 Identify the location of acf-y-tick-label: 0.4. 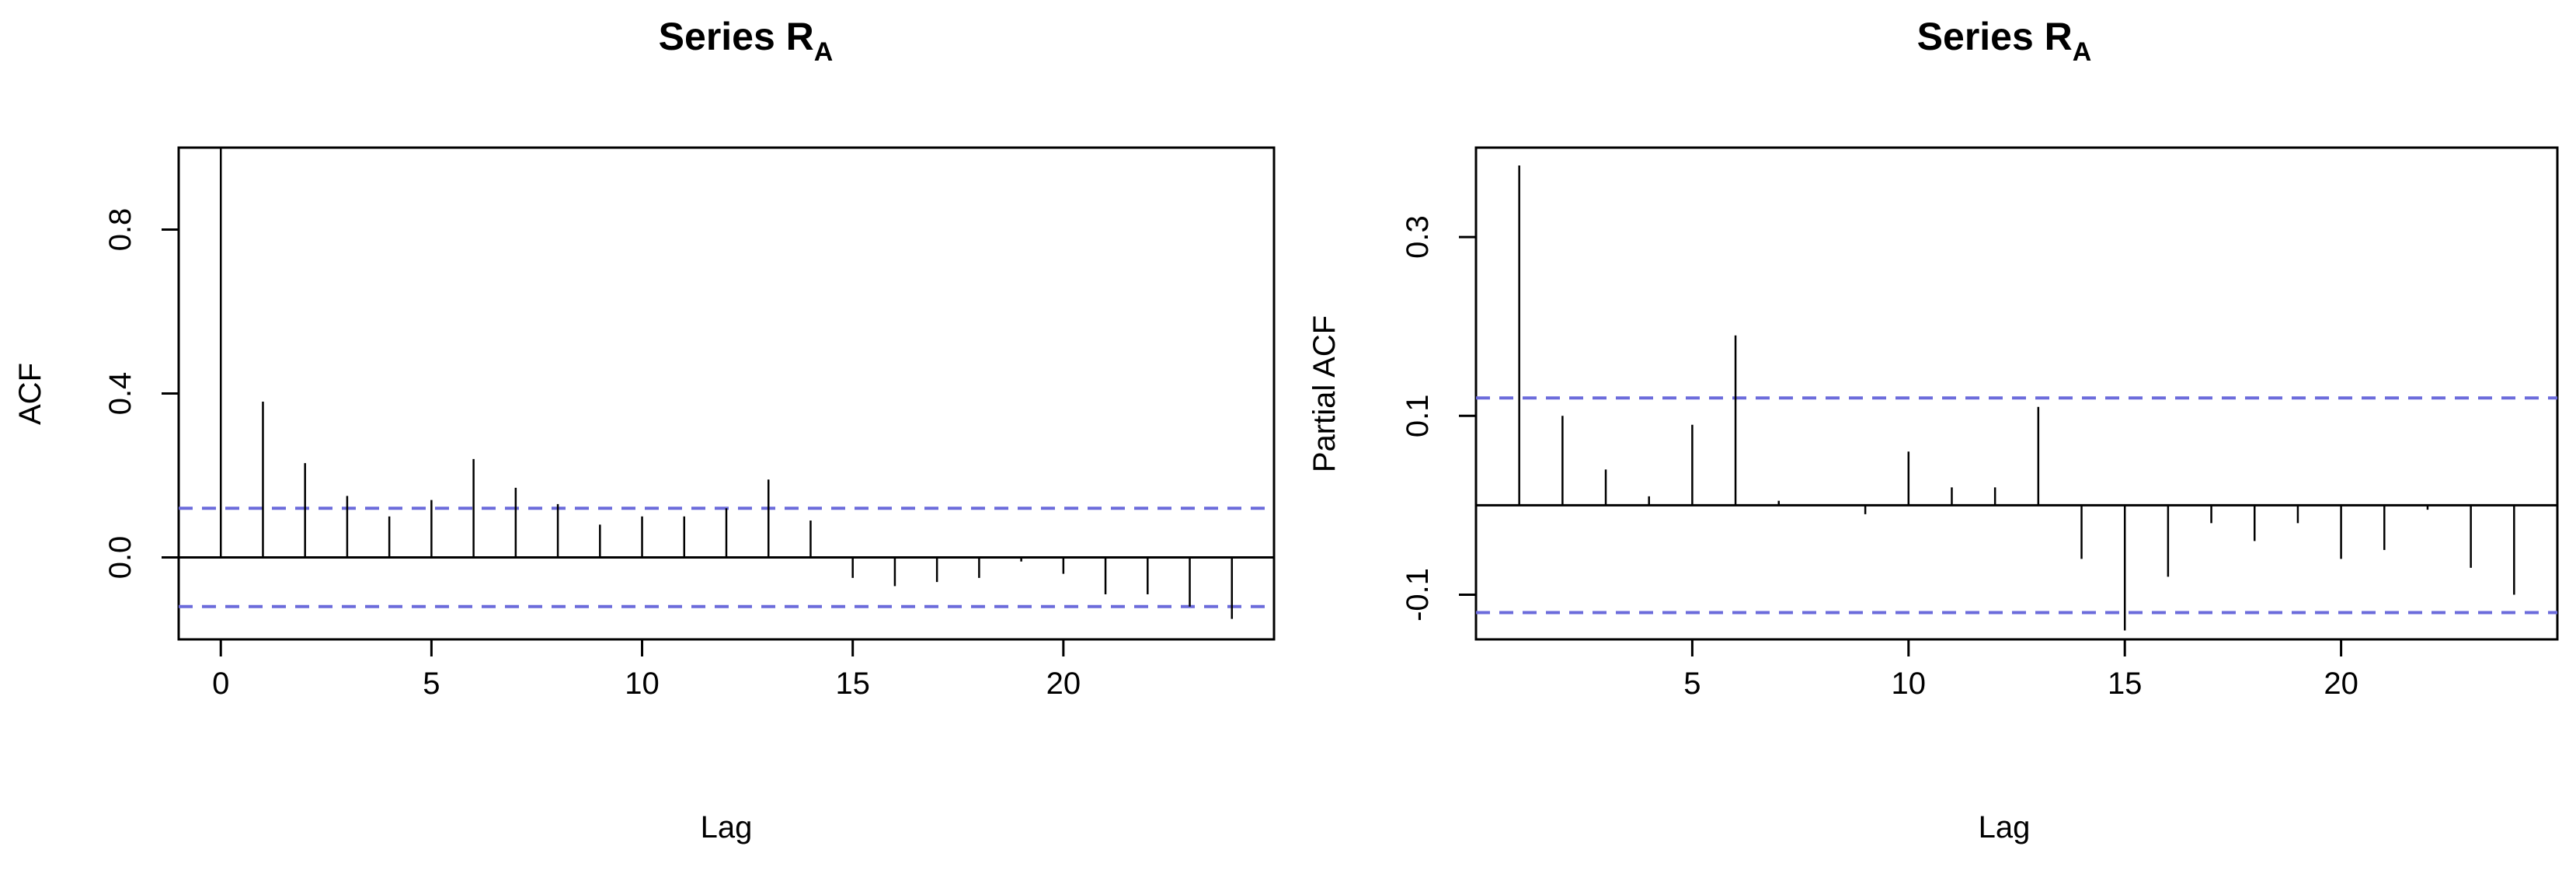
(120, 394).